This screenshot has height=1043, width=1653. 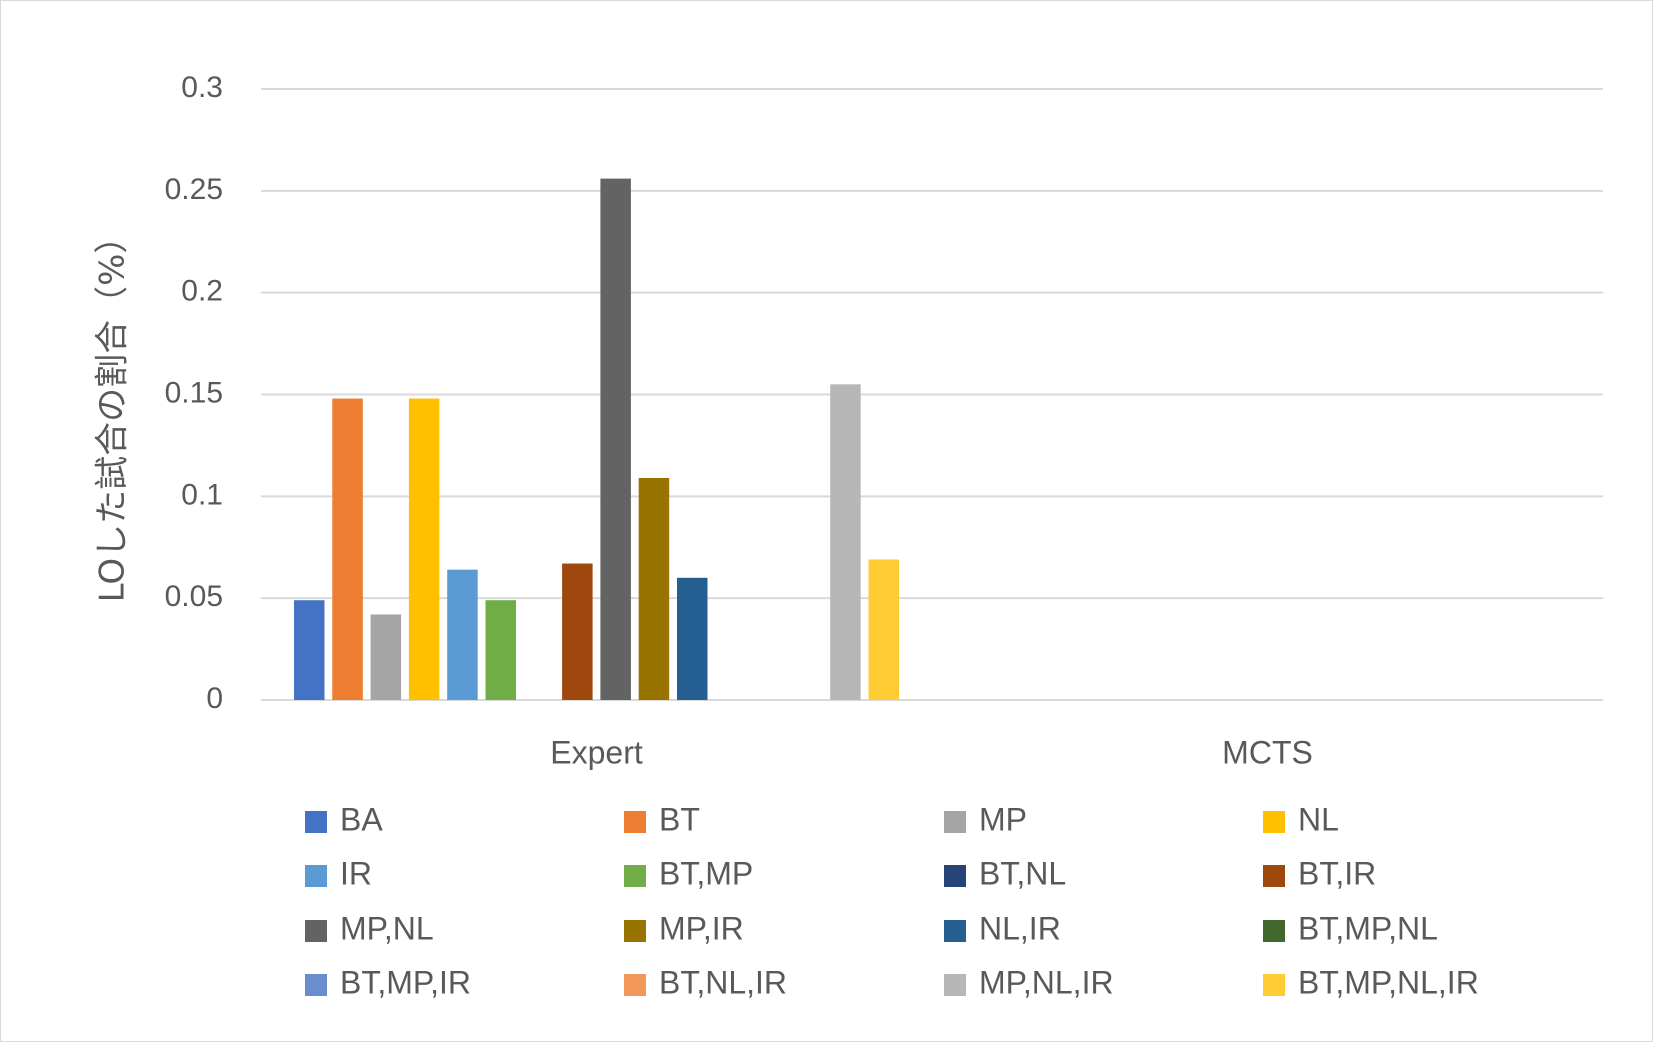 I want to click on bar-expert-mp-ir, so click(x=654, y=589).